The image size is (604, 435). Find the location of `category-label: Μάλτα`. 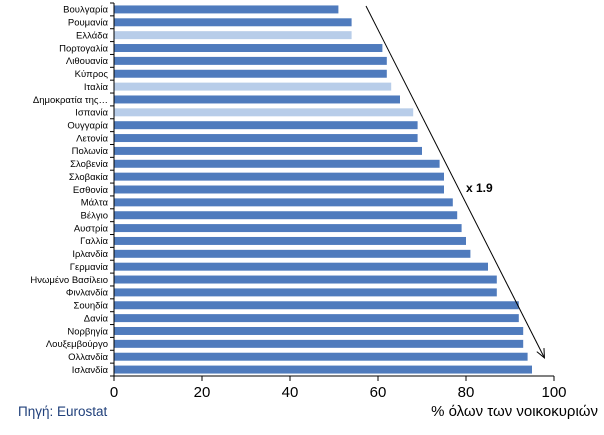

category-label: Μάλτα is located at coordinates (95, 203).